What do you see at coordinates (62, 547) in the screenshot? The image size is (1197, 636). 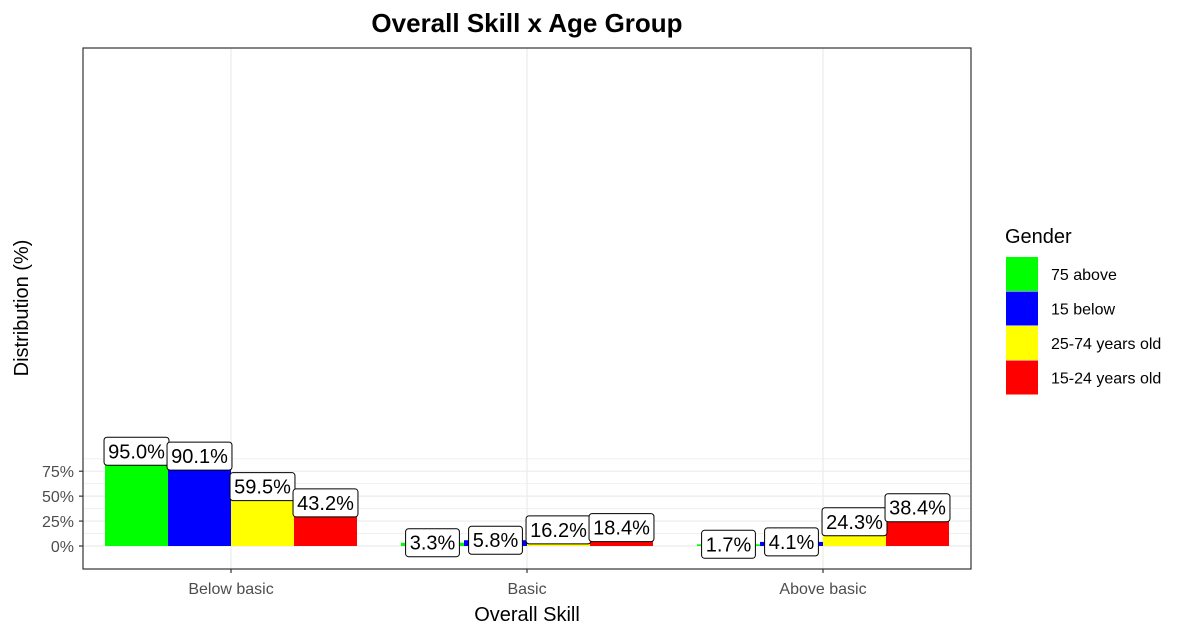 I see `y-tick-label: 0%` at bounding box center [62, 547].